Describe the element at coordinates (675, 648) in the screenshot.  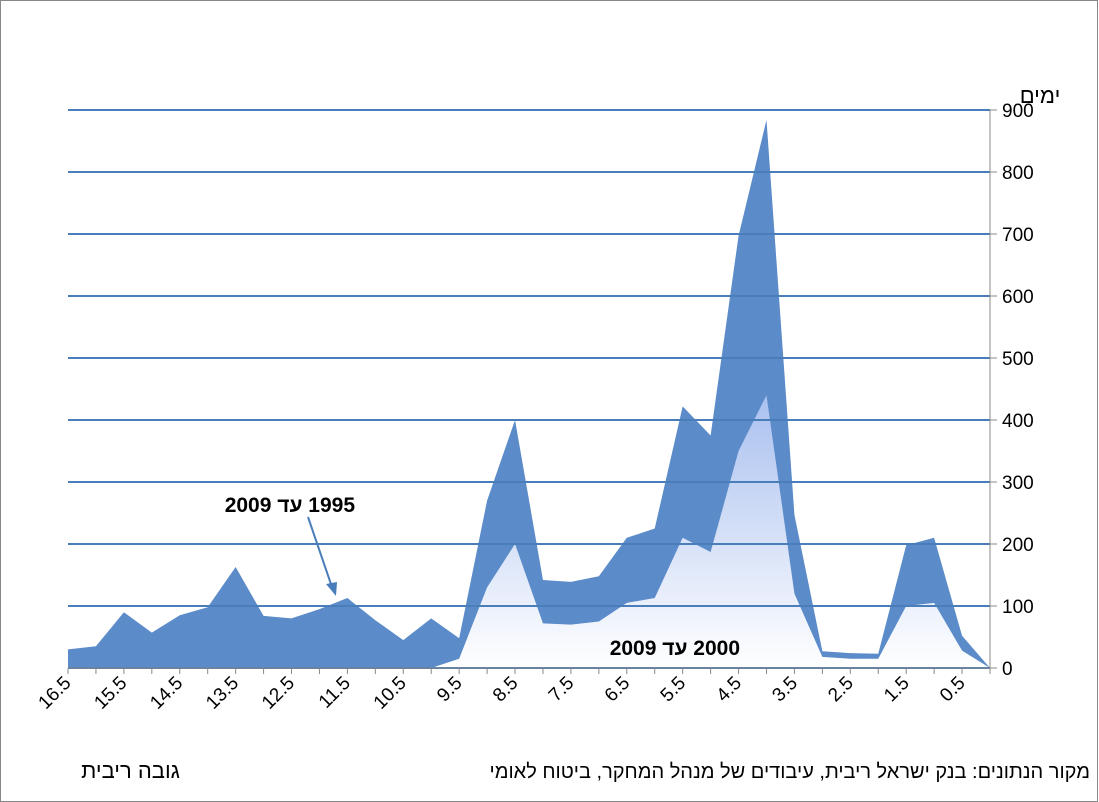
I see `series-annotation: 2000 עד 2009` at that location.